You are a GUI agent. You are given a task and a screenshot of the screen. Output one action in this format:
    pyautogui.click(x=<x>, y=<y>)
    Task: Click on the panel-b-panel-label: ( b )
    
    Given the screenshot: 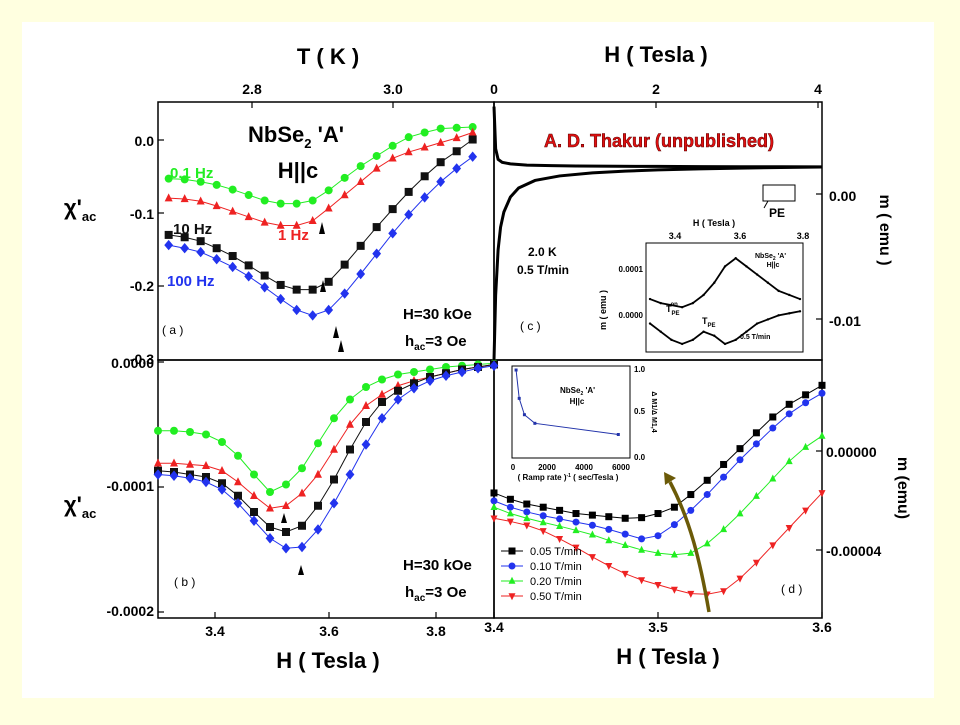 What is the action you would take?
    pyautogui.click(x=184, y=582)
    